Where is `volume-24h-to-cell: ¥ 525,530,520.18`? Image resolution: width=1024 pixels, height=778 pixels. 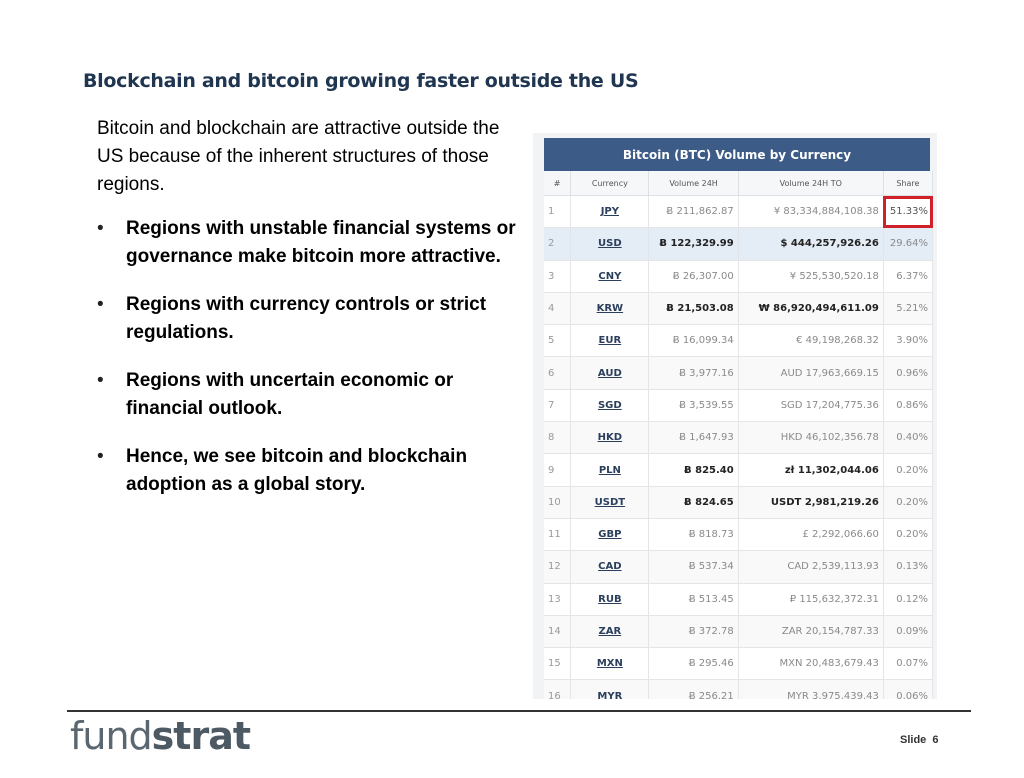
volume-24h-to-cell: ¥ 525,530,520.18 is located at coordinates (811, 276).